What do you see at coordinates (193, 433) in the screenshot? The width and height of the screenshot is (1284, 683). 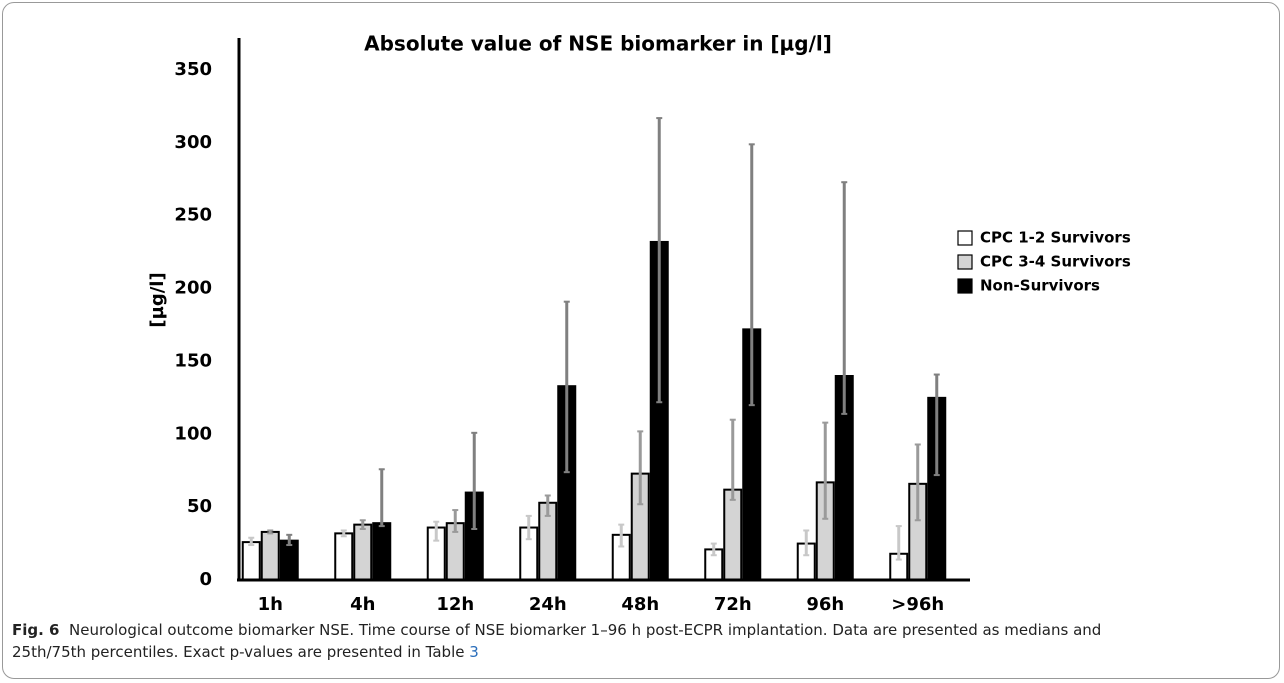 I see `y-tick-label: 100` at bounding box center [193, 433].